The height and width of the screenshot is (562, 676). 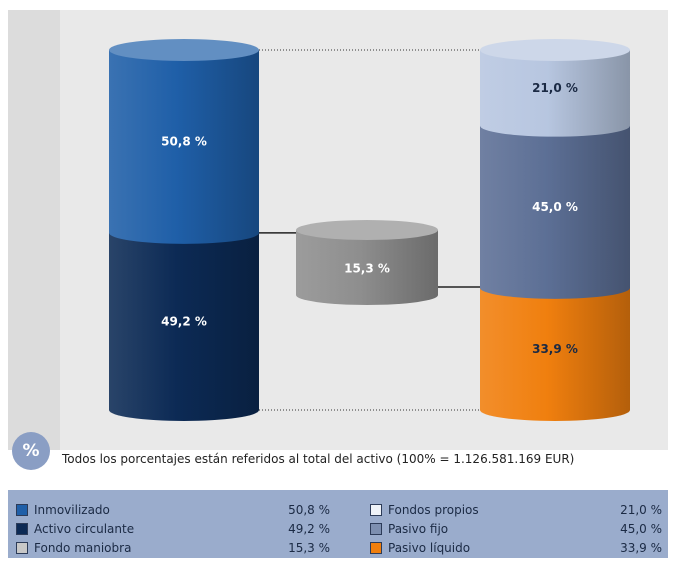 What do you see at coordinates (309, 548) in the screenshot?
I see `legend-item-value: 15,3 %` at bounding box center [309, 548].